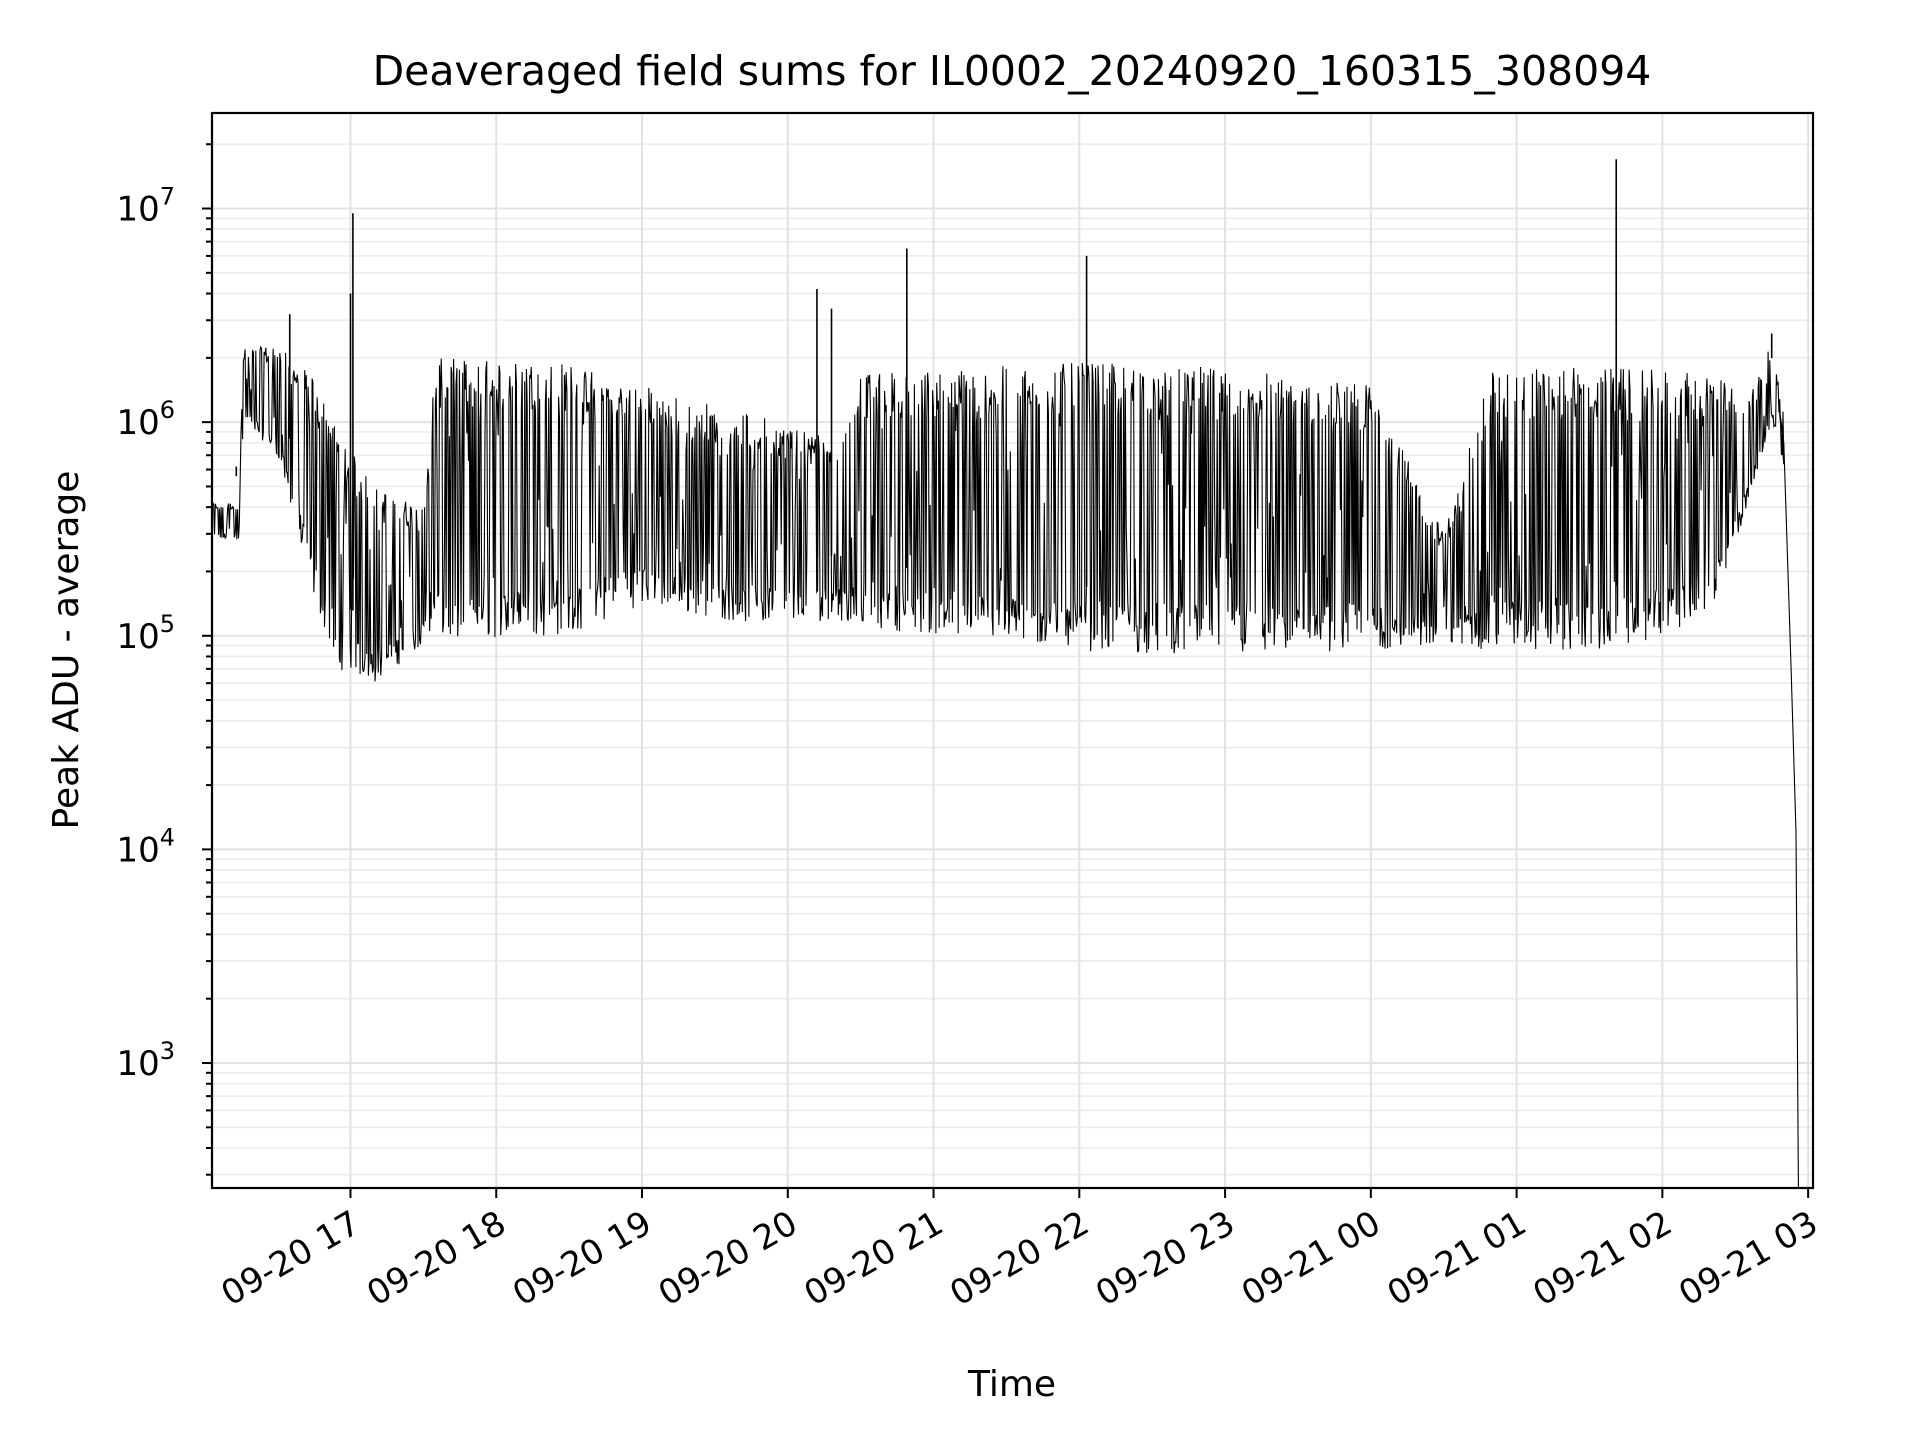 The width and height of the screenshot is (1920, 1440). I want to click on x-tick-label: 09-20 20, so click(728, 1258).